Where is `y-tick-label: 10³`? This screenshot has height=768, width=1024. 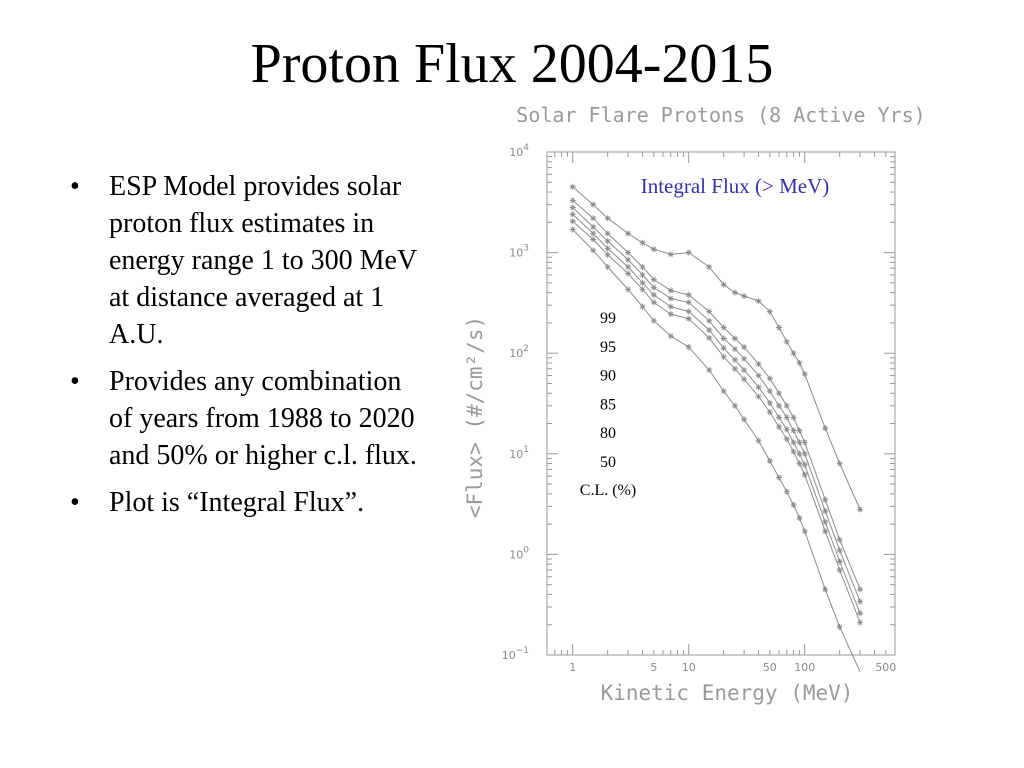 y-tick-label: 10³ is located at coordinates (519, 252).